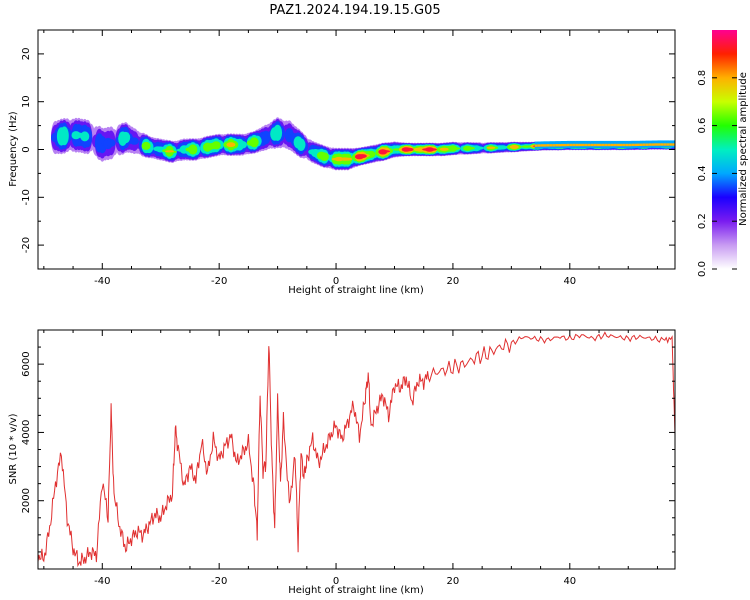  Describe the element at coordinates (743, 149) in the screenshot. I see `colorbar-label: Normalized spectral amplitude` at that location.